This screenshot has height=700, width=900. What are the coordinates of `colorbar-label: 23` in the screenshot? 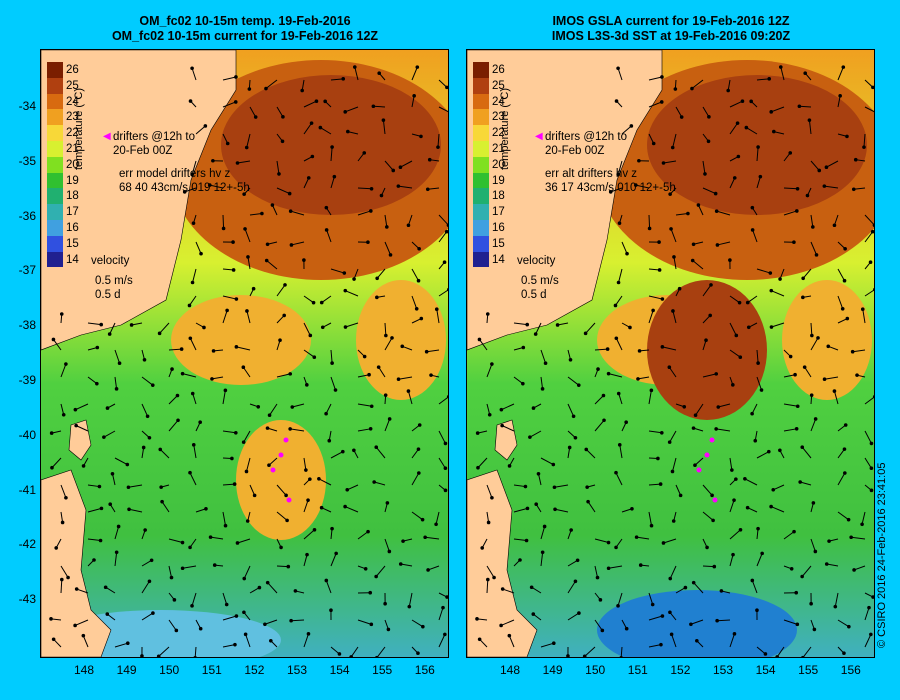 It's located at (72, 117).